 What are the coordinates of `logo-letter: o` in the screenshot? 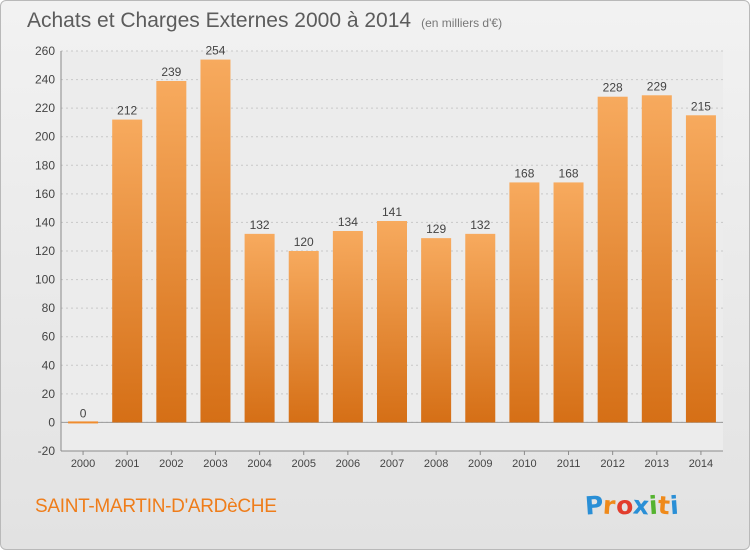 It's located at (624, 505).